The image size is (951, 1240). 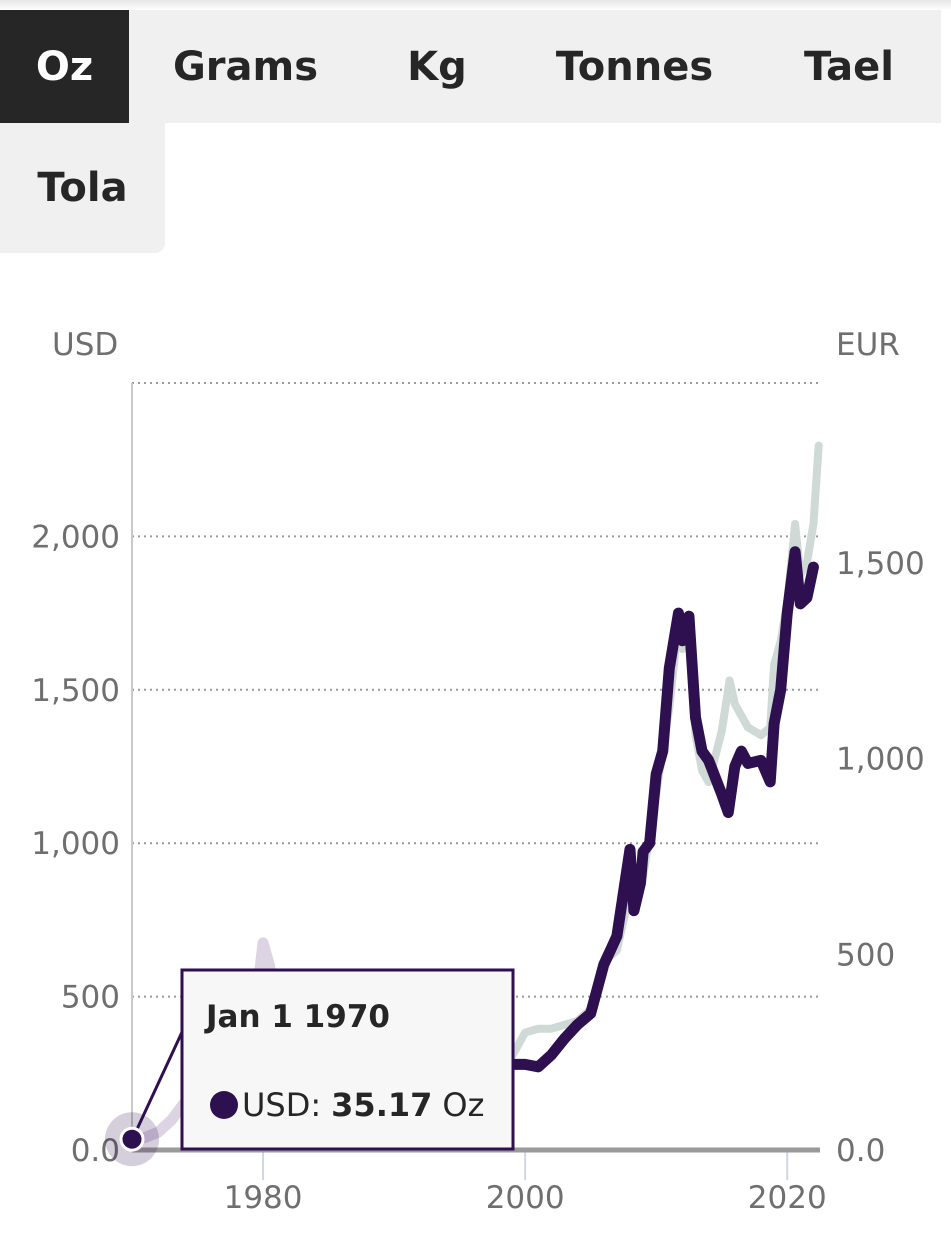 What do you see at coordinates (475, 5) in the screenshot?
I see `top-shadow` at bounding box center [475, 5].